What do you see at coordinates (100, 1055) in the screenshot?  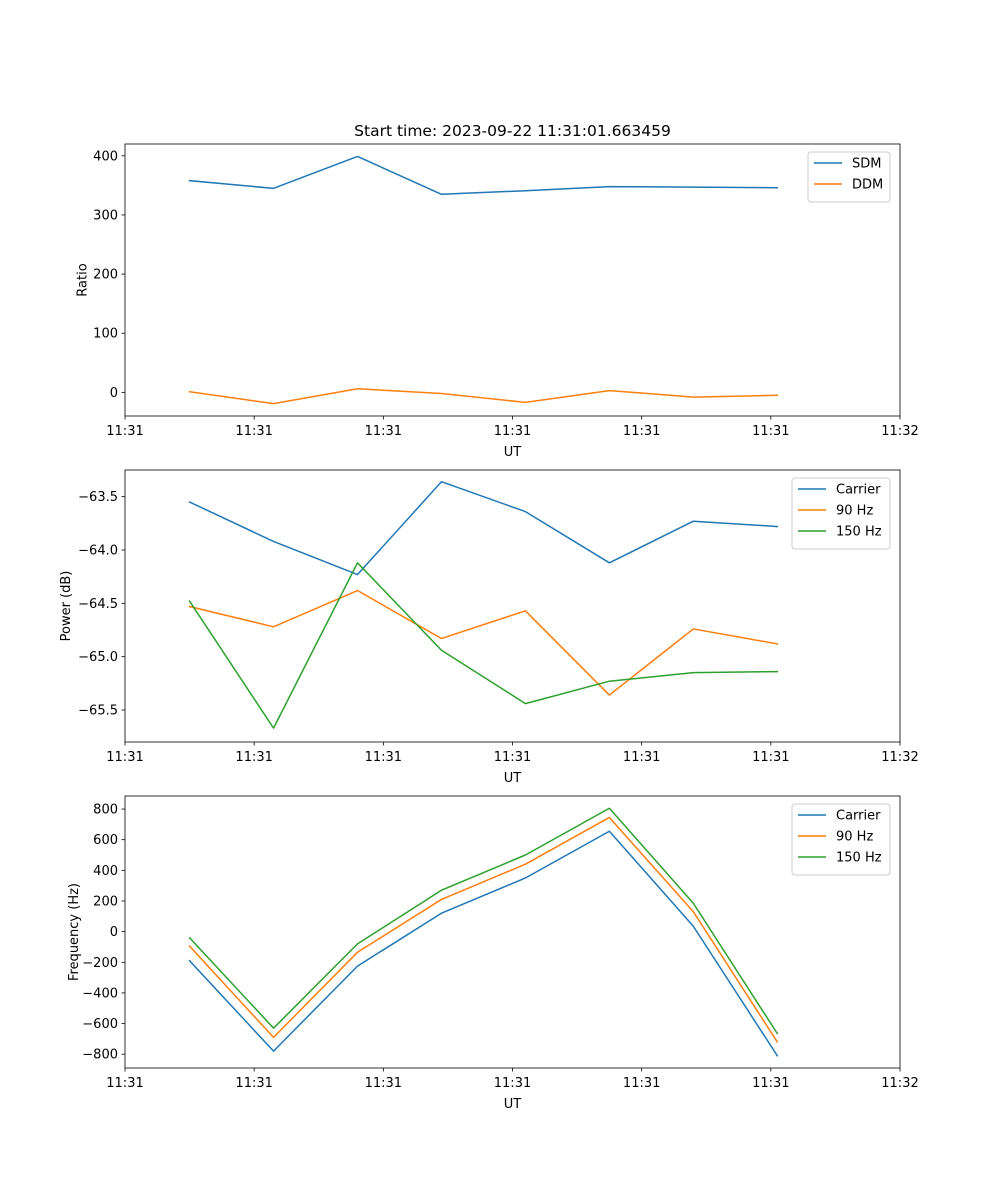 I see `y-tick-label: −800` at bounding box center [100, 1055].